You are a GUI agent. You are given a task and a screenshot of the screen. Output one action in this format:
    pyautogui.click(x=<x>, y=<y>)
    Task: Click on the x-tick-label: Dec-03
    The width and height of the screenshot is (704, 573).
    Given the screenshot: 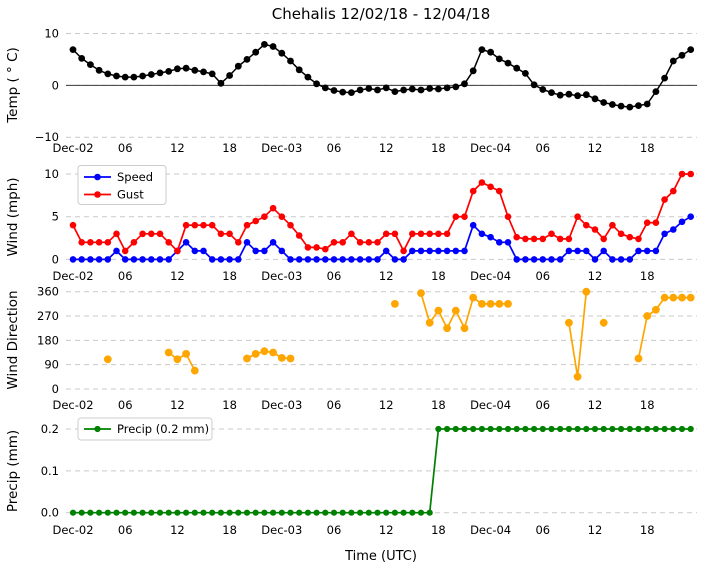 What is the action you would take?
    pyautogui.click(x=281, y=405)
    